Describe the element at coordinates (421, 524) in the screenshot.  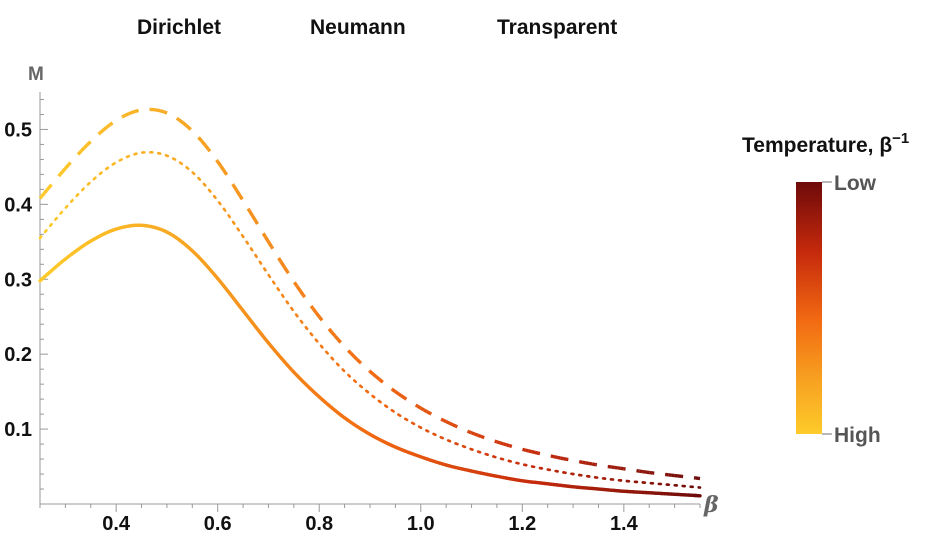
I see `x-tick-label: 1.0` at that location.